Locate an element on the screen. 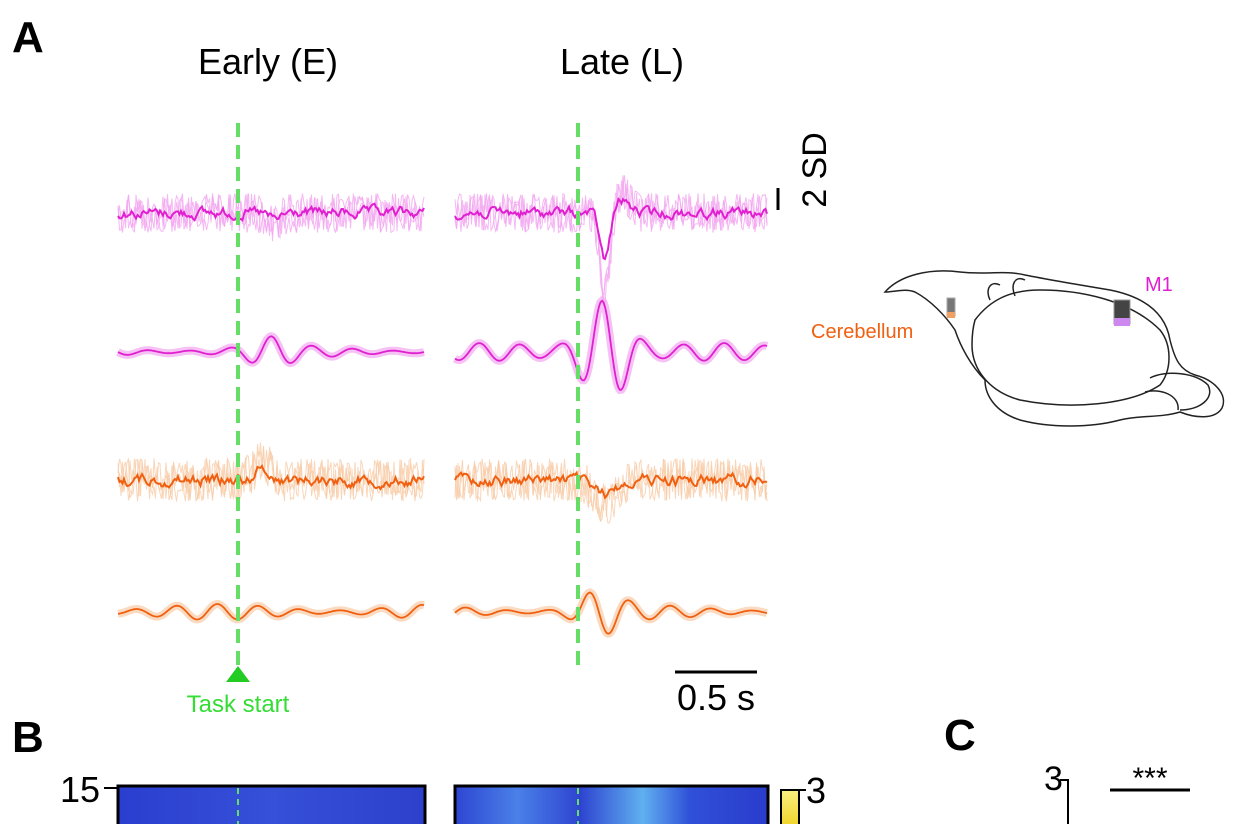 This screenshot has width=1233, height=824. panel-label: B is located at coordinates (28, 737).